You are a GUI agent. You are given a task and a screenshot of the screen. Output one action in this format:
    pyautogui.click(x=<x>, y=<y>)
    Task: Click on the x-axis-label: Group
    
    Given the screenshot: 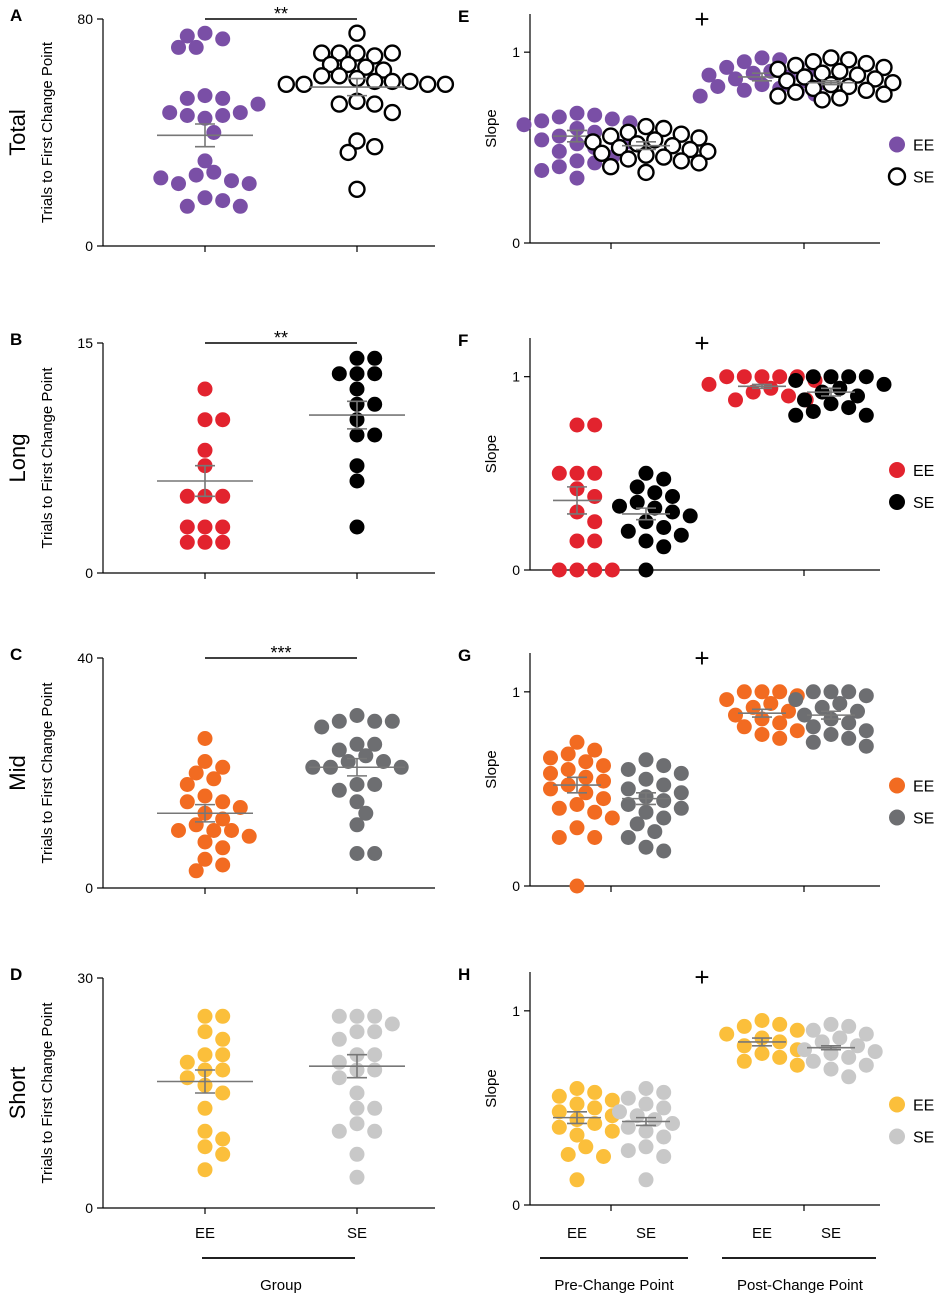 What is the action you would take?
    pyautogui.click(x=281, y=1285)
    